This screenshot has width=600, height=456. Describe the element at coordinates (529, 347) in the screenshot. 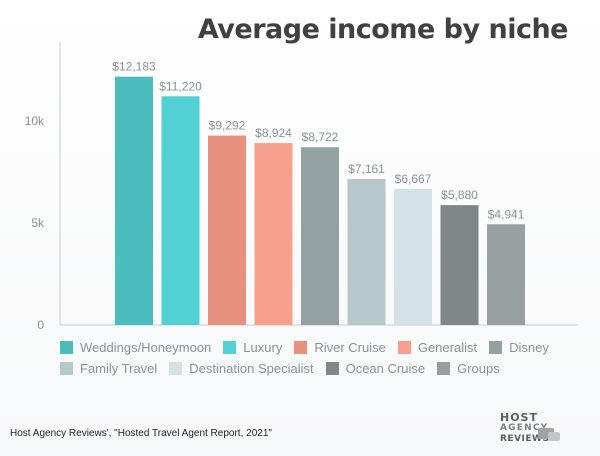

I see `legend-label: Disney` at that location.